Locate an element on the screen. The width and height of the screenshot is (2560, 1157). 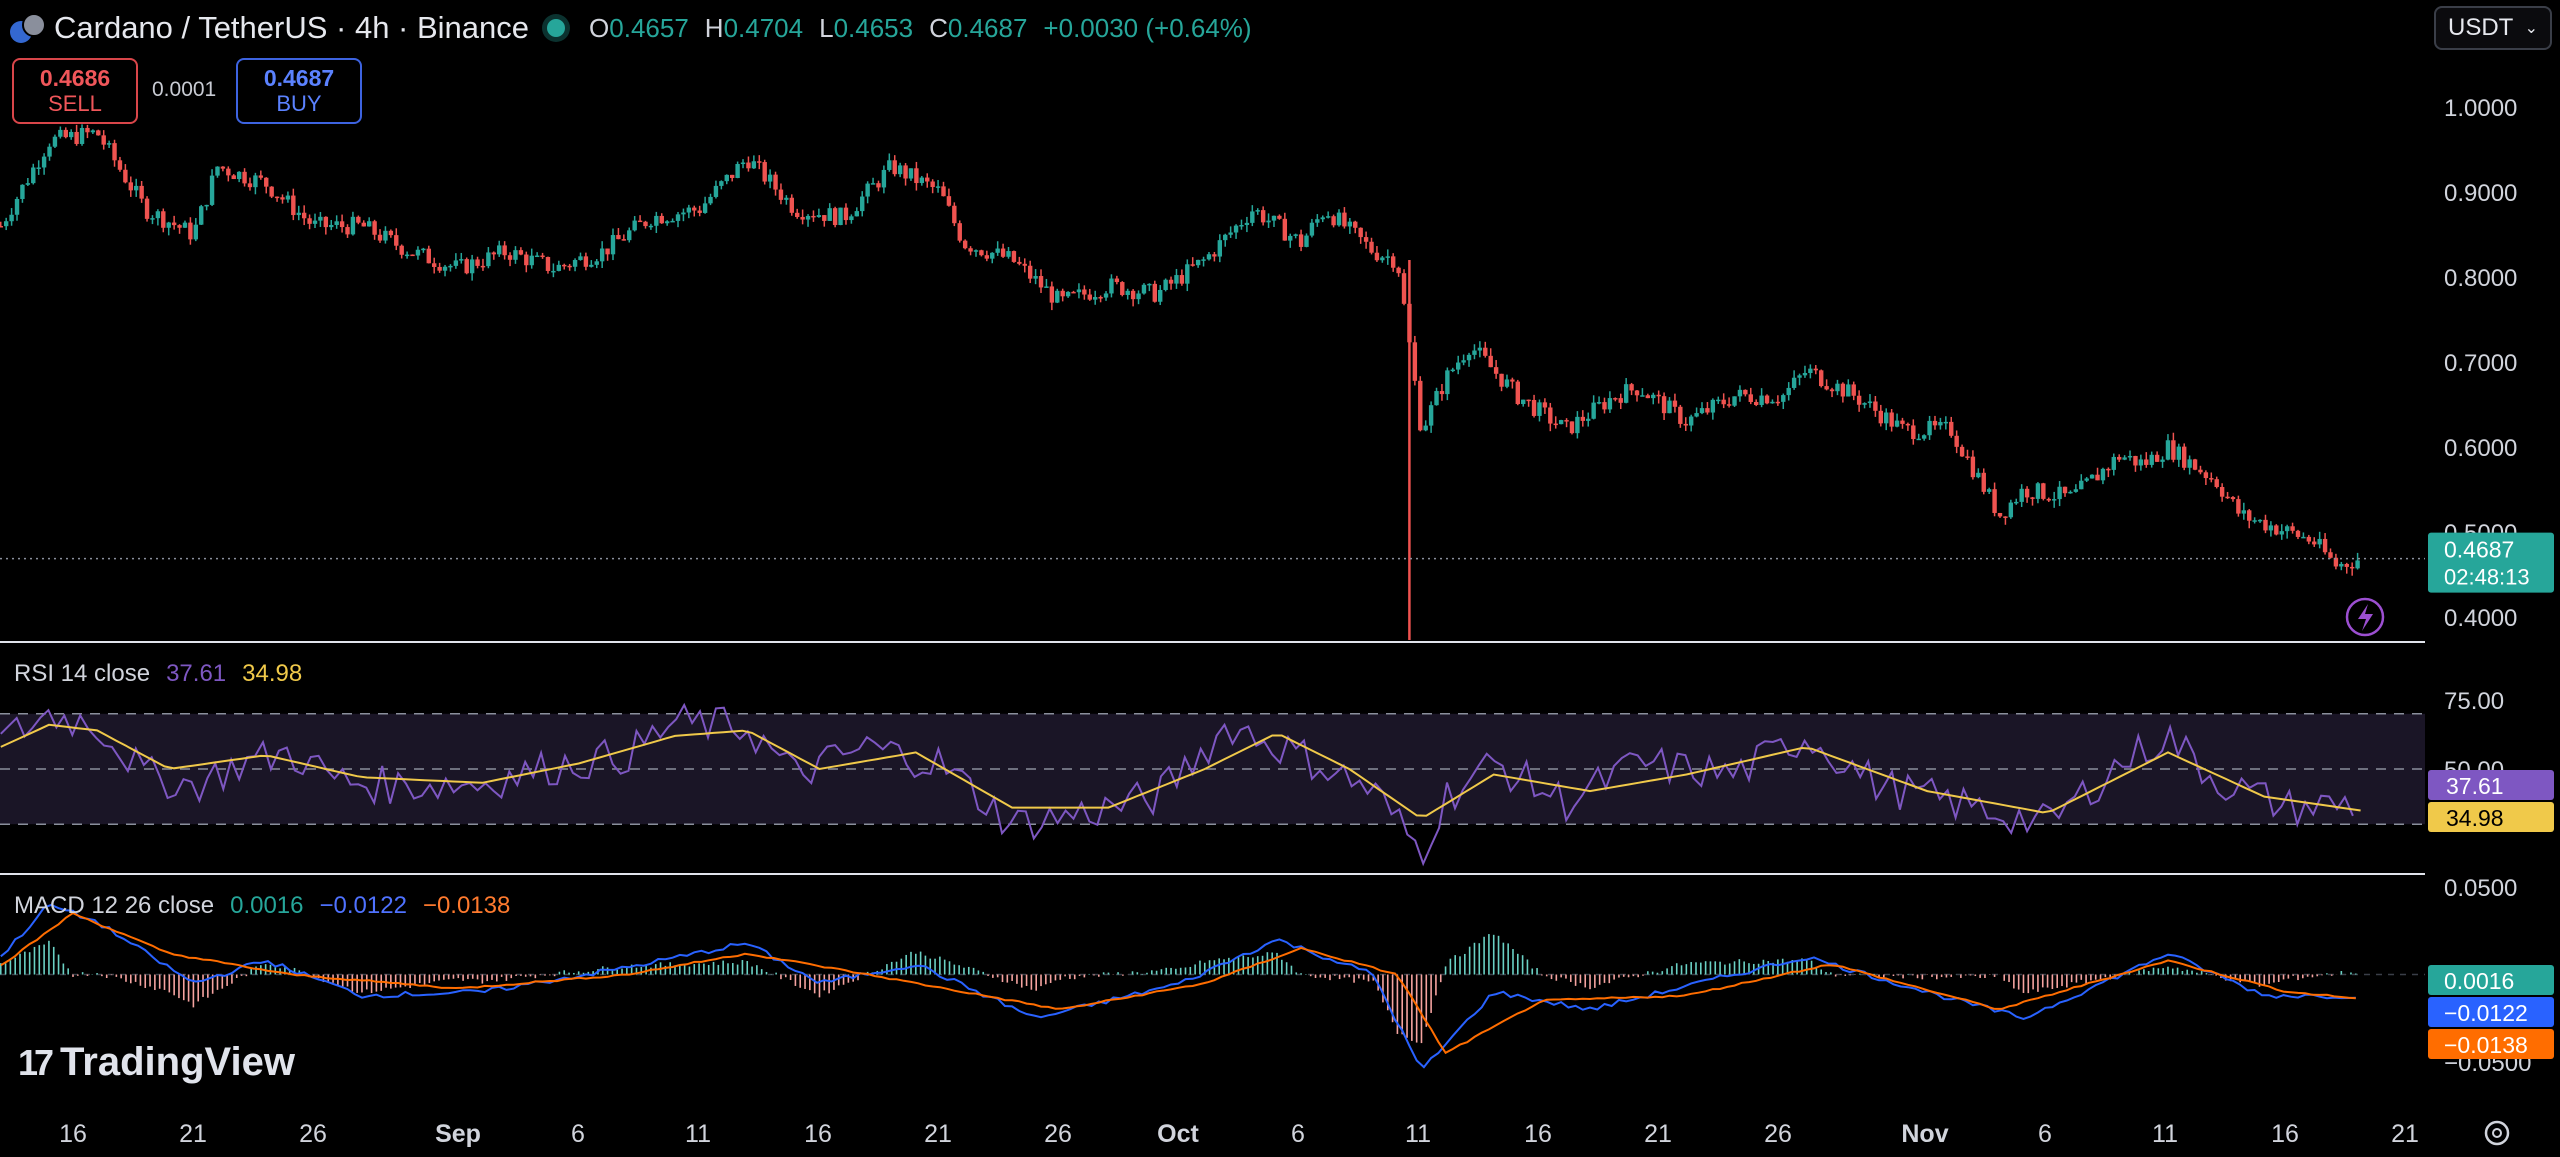
time-tick-label: Nov is located at coordinates (1924, 1134).